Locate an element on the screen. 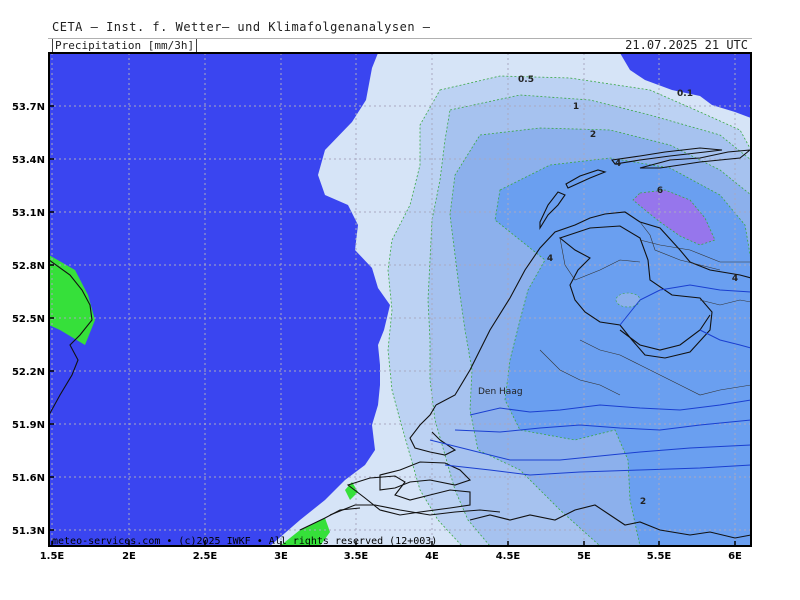 The width and height of the screenshot is (800, 600). y-tick-label: 51.9N is located at coordinates (28, 425).